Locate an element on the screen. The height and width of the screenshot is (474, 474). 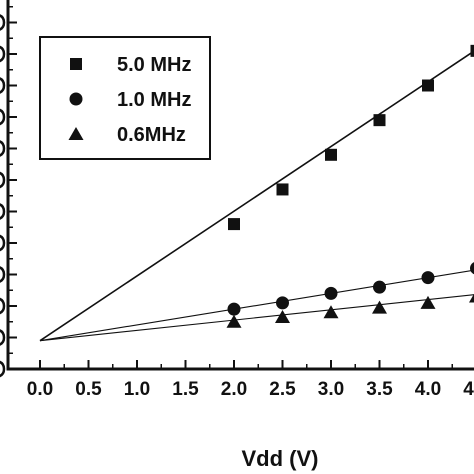
x-tick-label: 1.5 is located at coordinates (185, 389).